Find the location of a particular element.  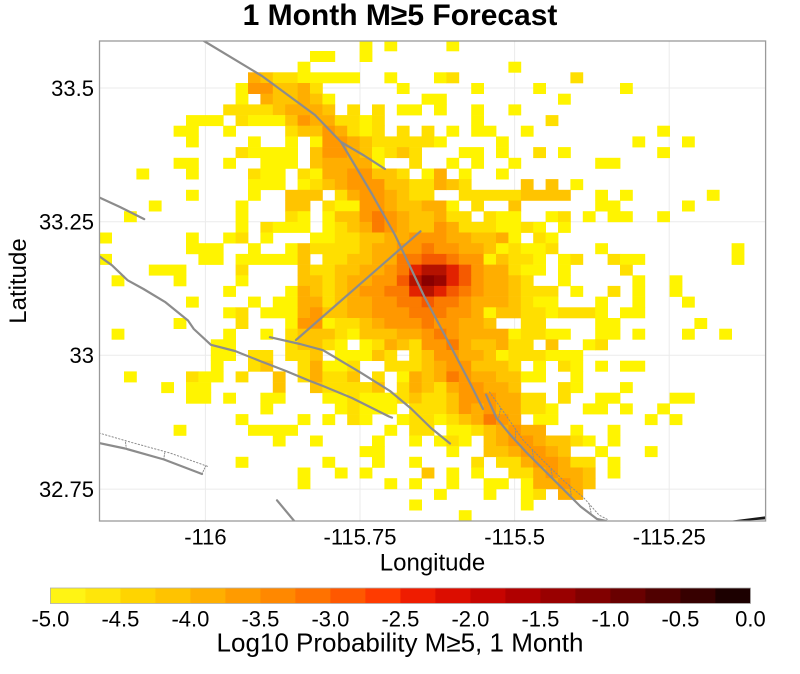

svg-text: -116 is located at coordinates (205, 537).